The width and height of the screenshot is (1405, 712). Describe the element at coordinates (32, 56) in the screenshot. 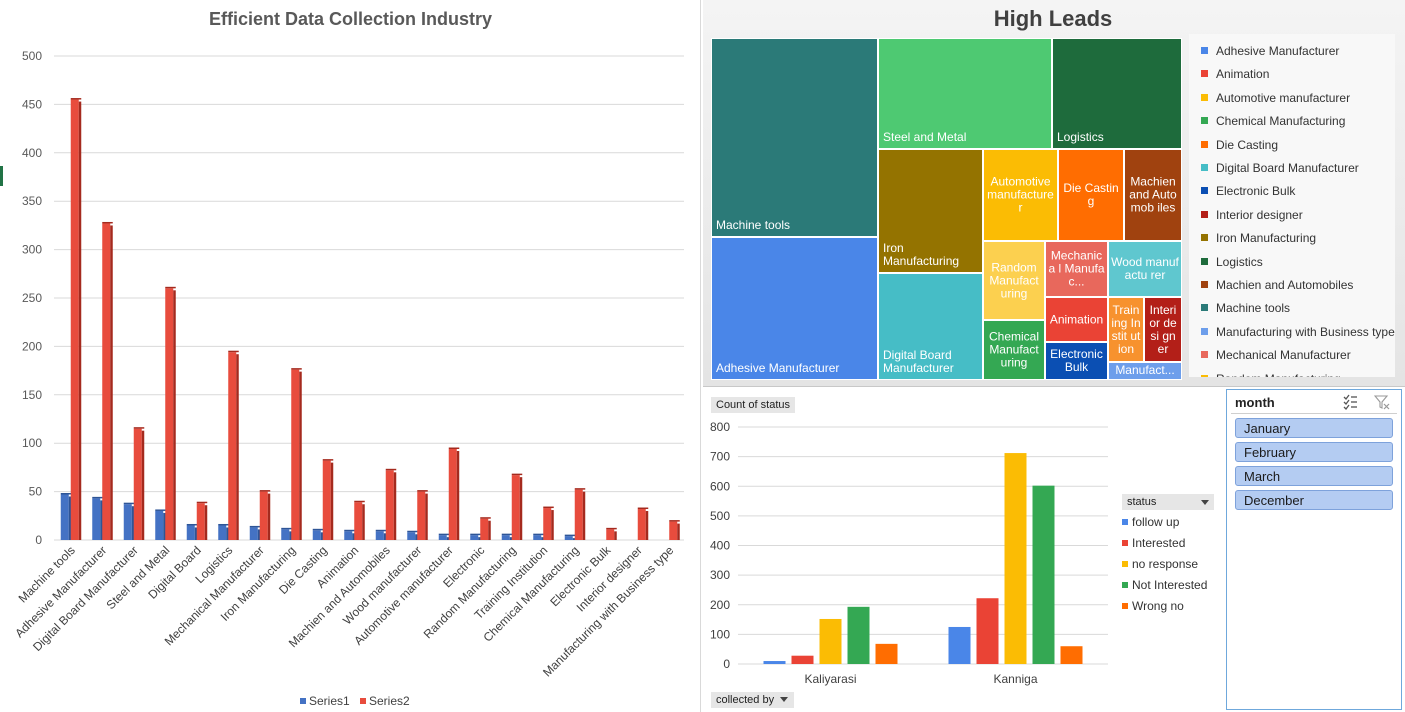

I see `y-tick-label: 500` at that location.